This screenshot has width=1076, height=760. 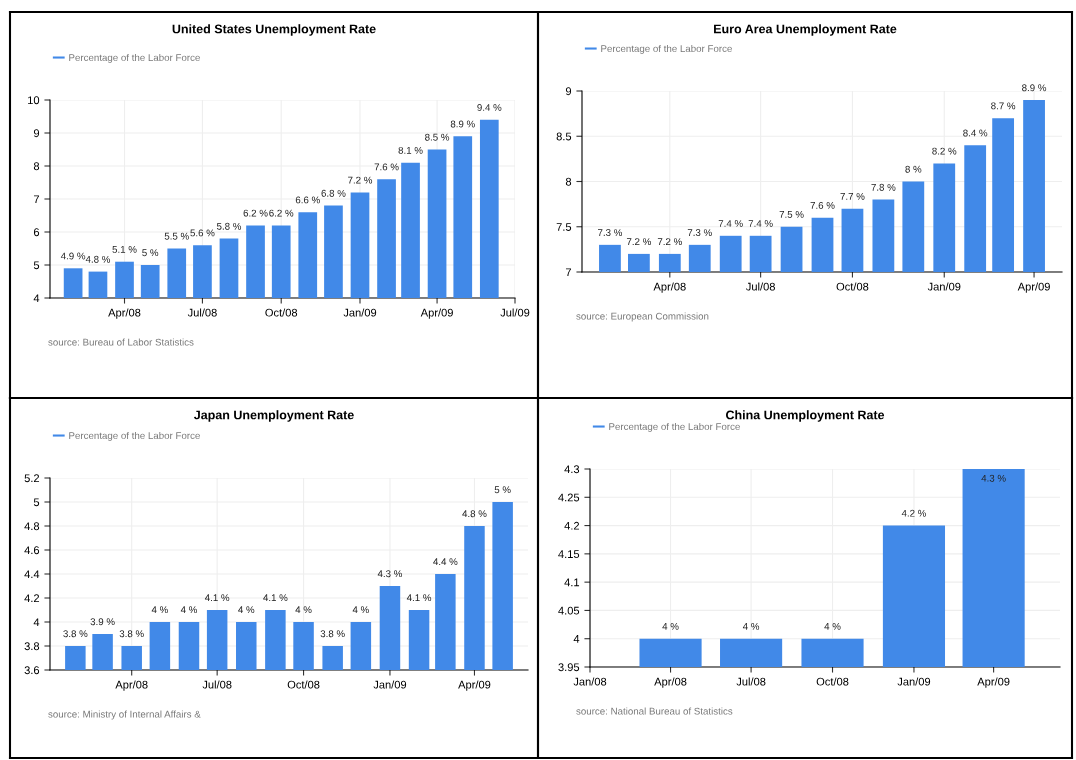 I want to click on data-label: 4.2 %, so click(x=914, y=513).